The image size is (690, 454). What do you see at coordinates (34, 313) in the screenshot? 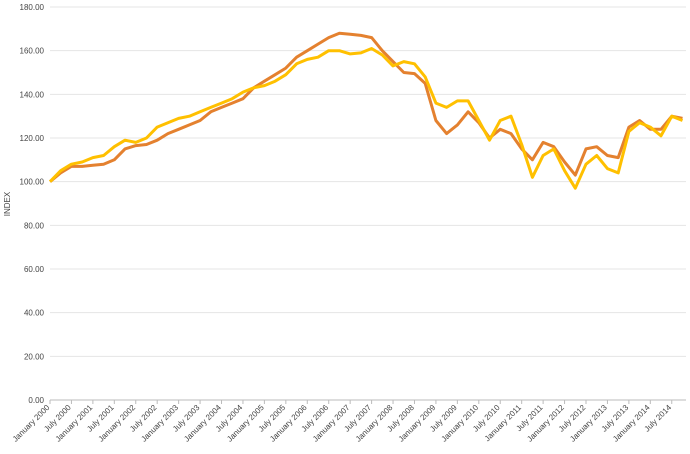
I see `y-tick-label: 40.00` at bounding box center [34, 313].